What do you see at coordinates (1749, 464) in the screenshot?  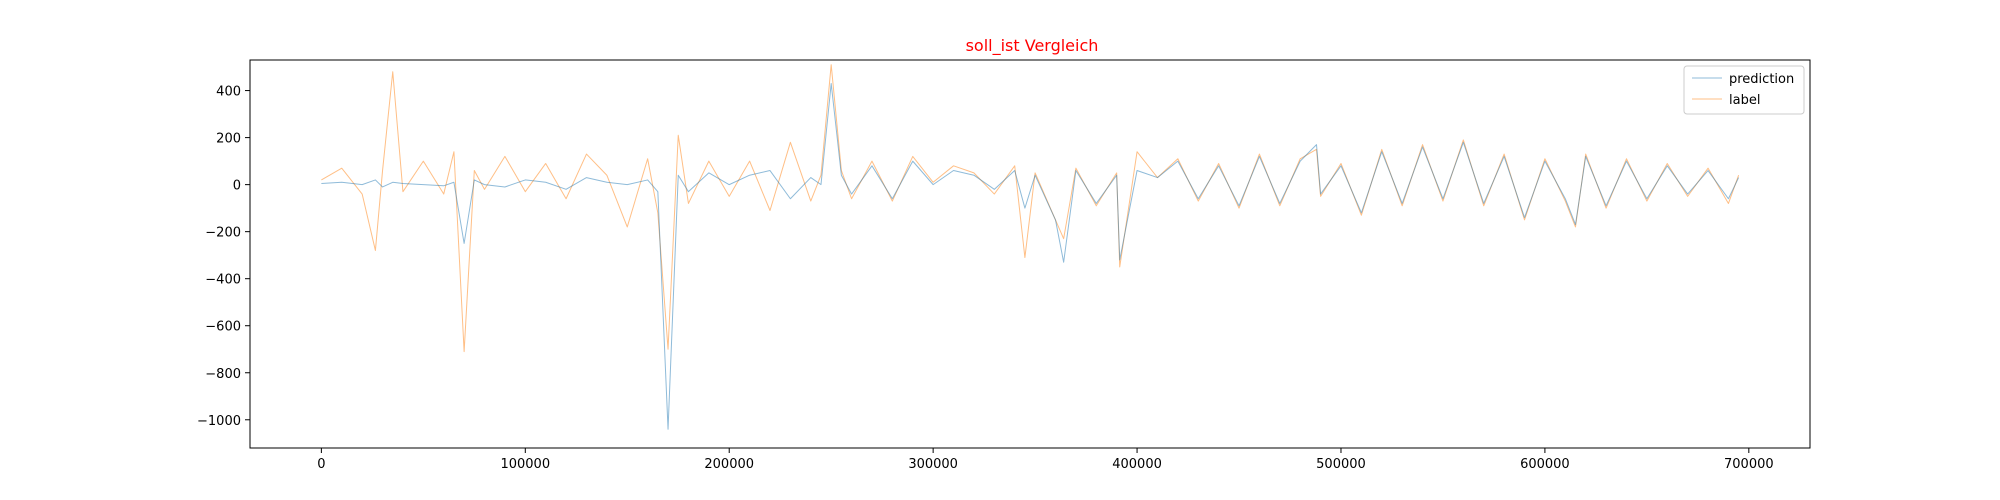 I see `x-tick-label: 700000` at bounding box center [1749, 464].